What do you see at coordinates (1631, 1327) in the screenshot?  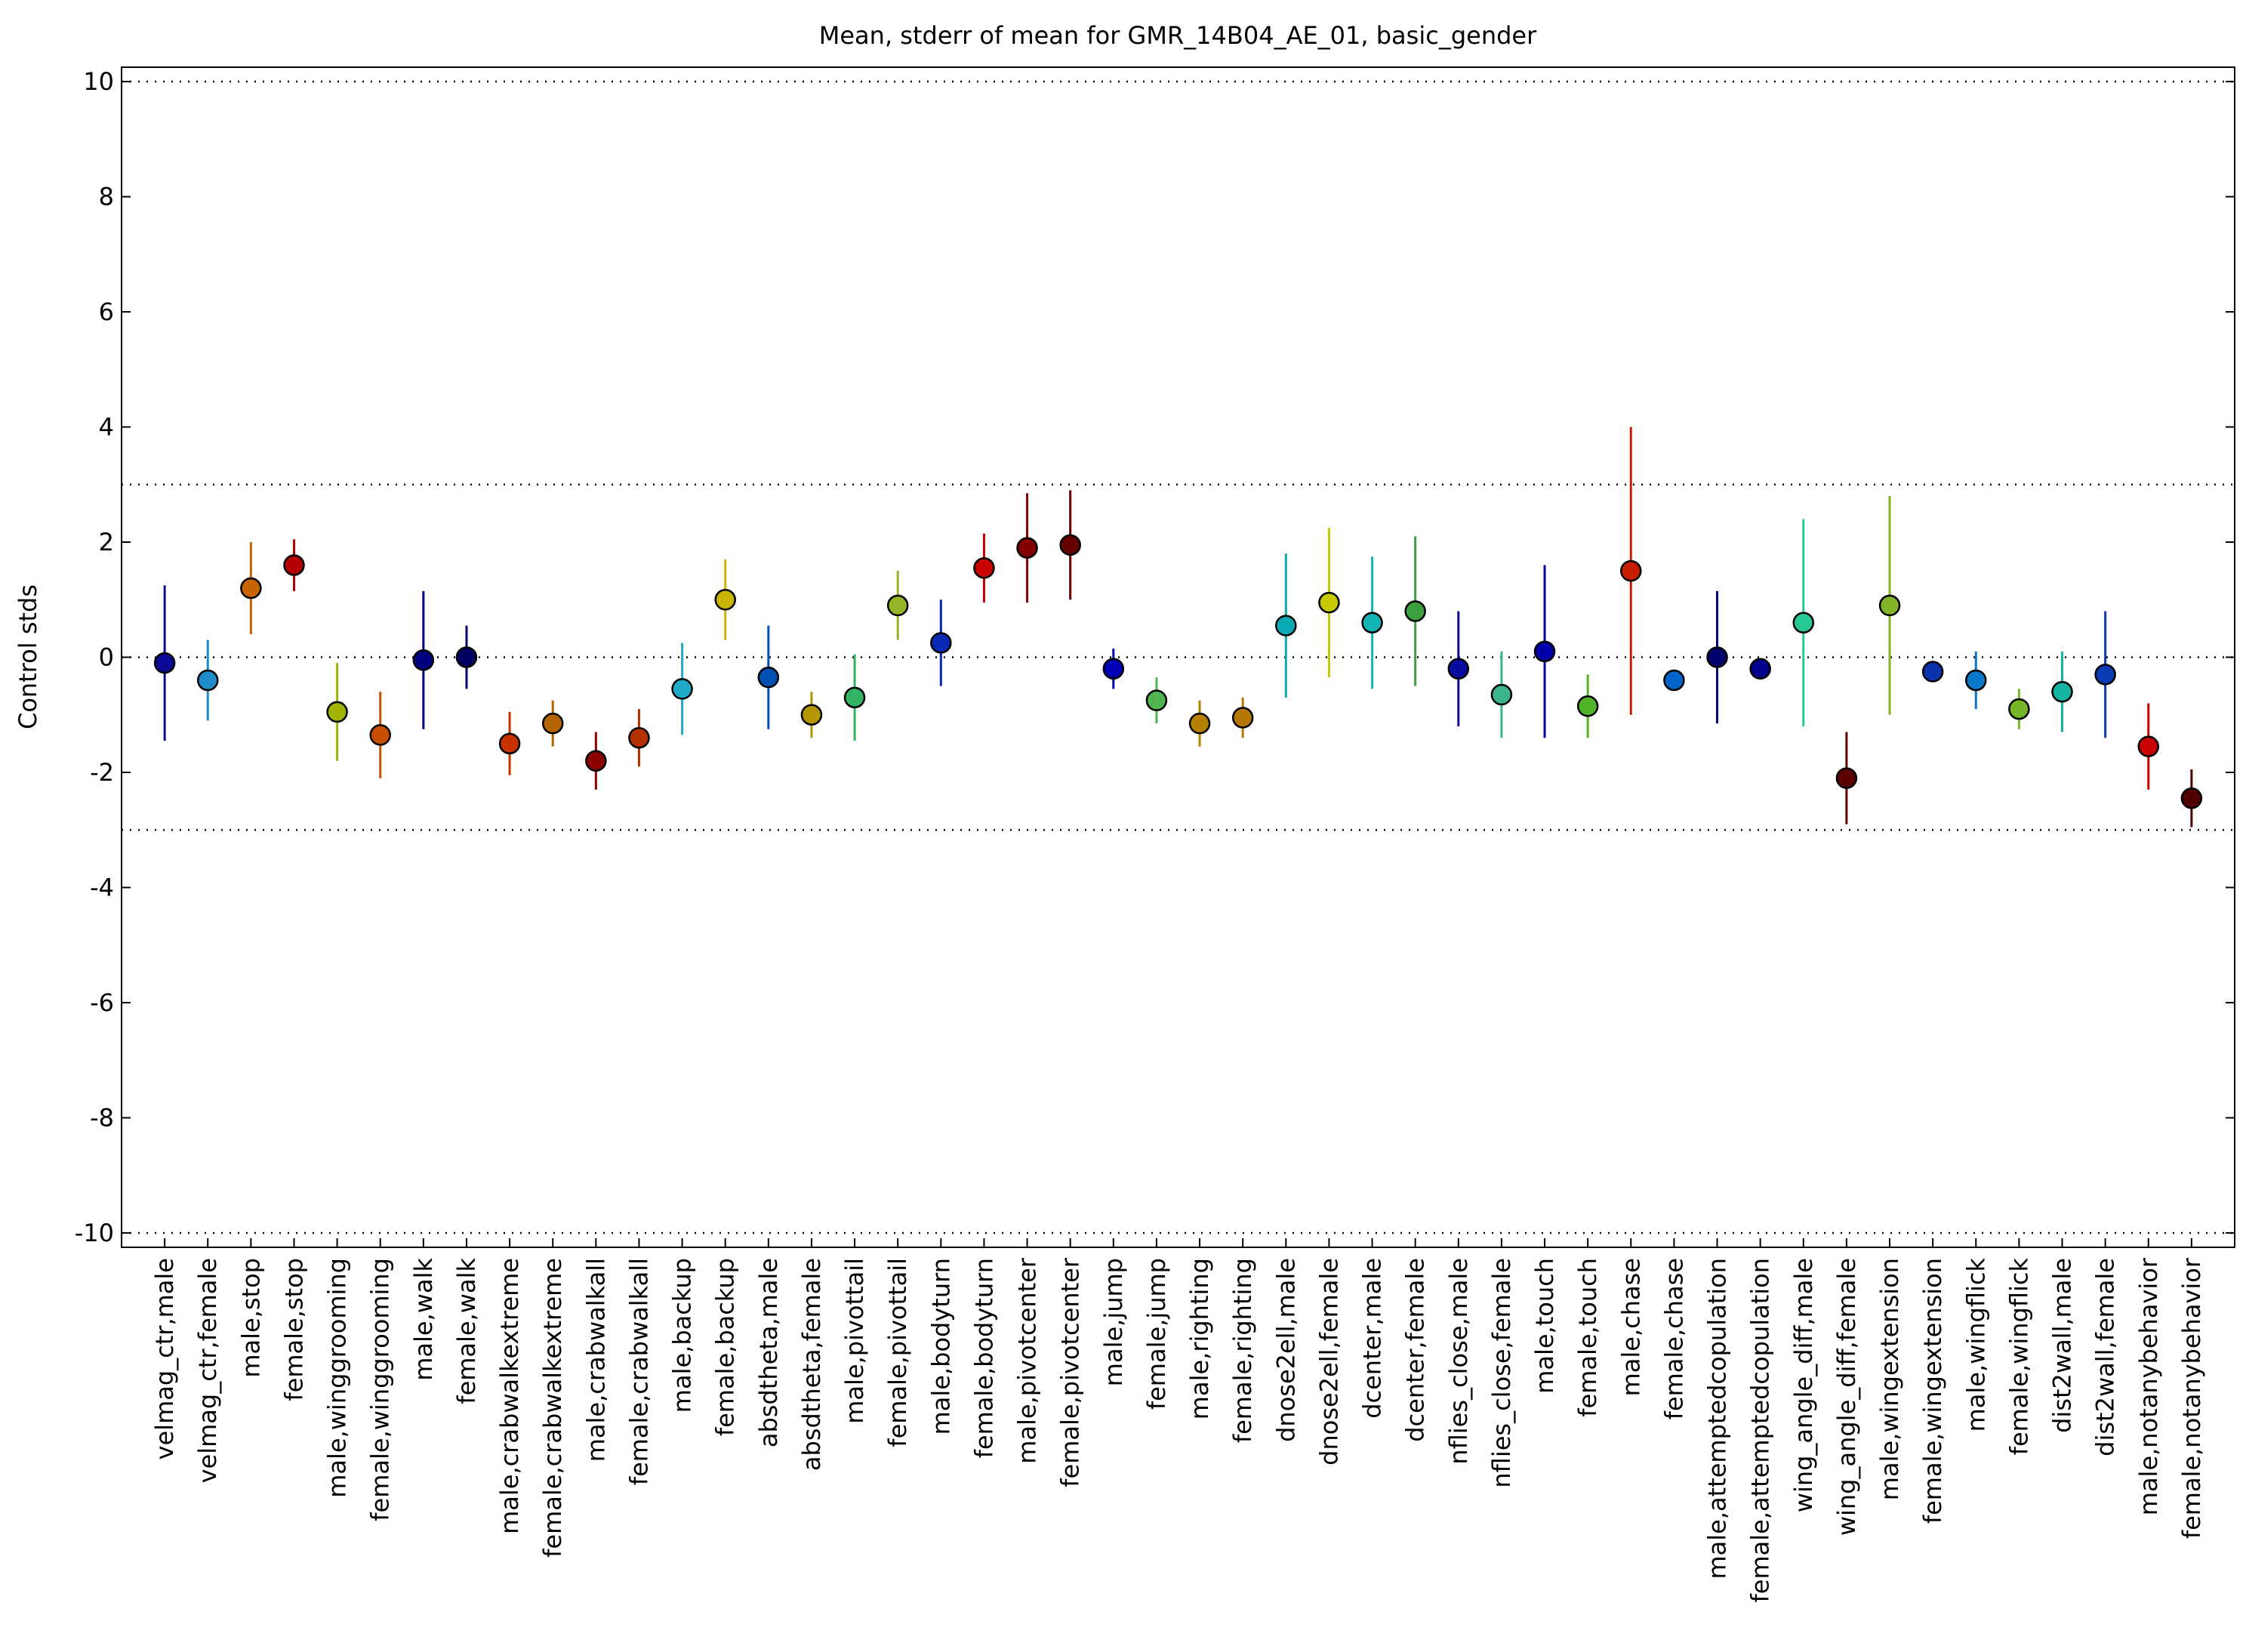 I see `x-tick-label: male,chase` at bounding box center [1631, 1327].